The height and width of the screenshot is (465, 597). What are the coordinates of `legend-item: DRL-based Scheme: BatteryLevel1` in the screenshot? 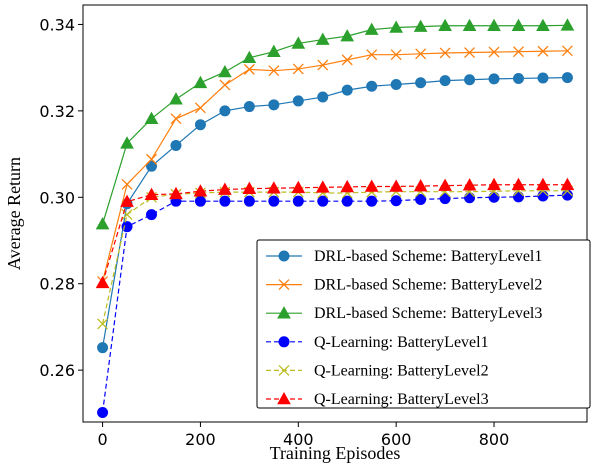 It's located at (404, 256).